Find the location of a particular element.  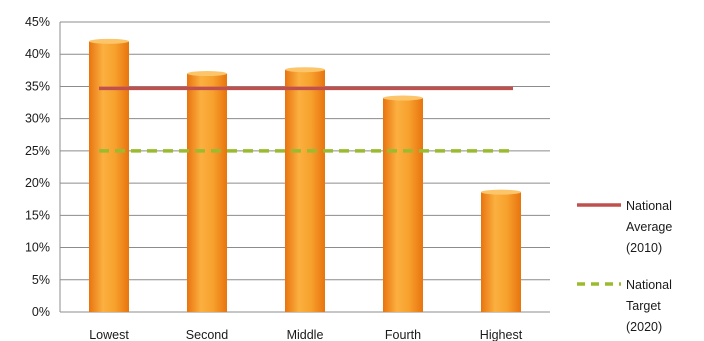

y-tick-label: 40% is located at coordinates (37, 54).